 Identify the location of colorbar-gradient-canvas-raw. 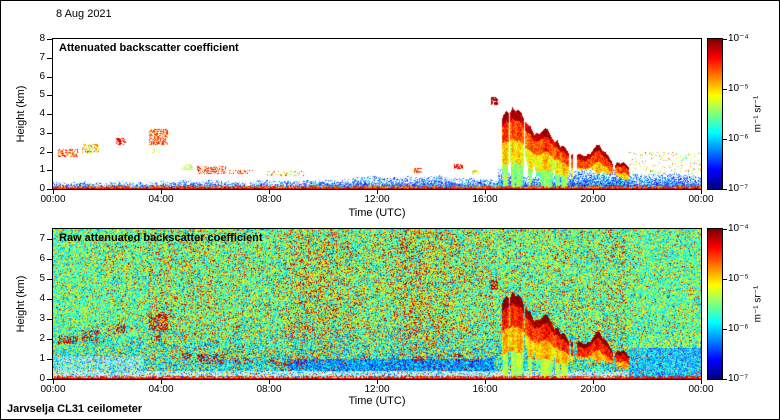
(715, 304).